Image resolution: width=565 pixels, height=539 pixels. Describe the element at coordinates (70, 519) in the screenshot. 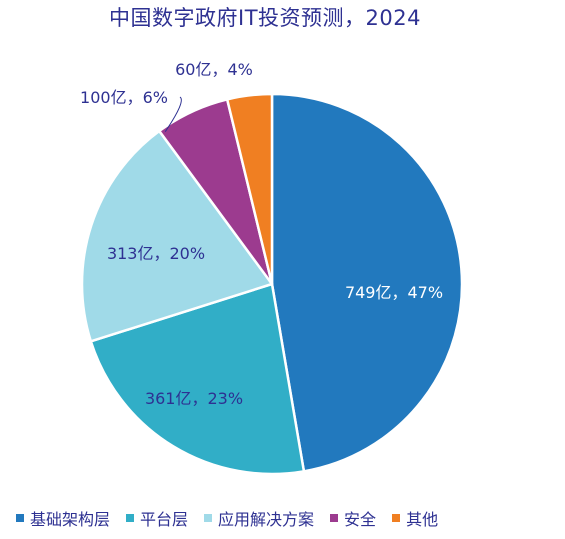

I see `legend-label-infrastructure: 基础架构层` at that location.